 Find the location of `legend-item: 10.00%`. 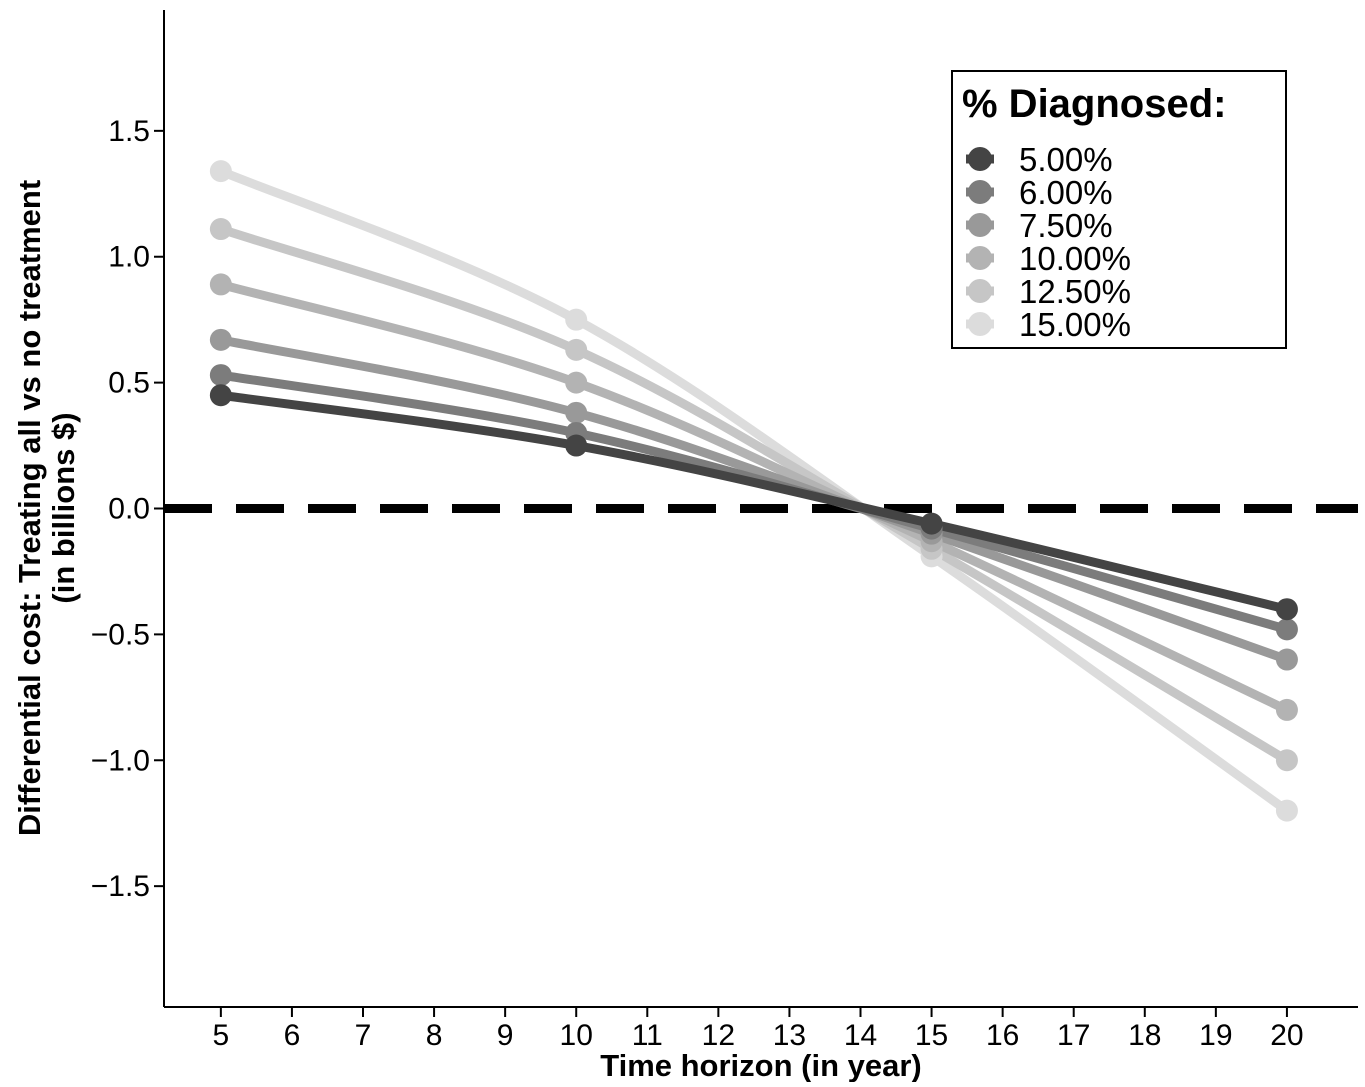

legend-item: 10.00% is located at coordinates (1048, 258).